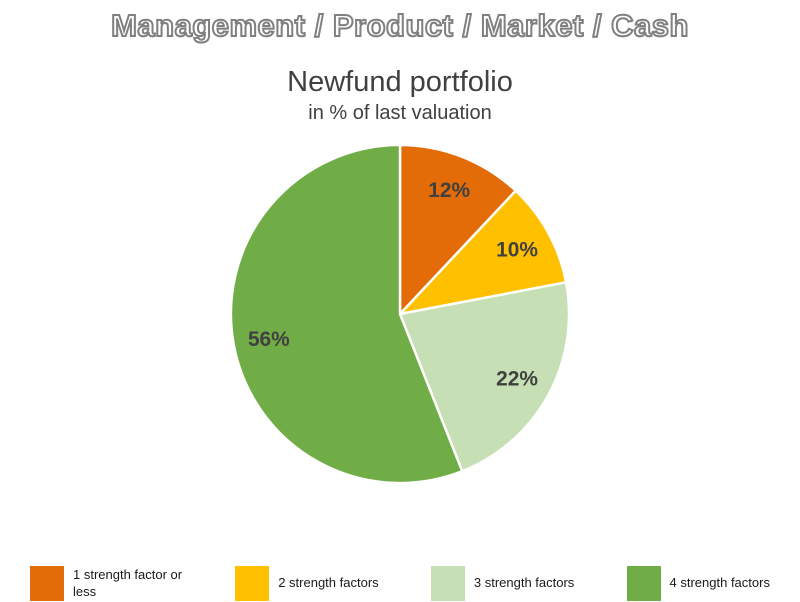 The image size is (800, 602). Describe the element at coordinates (400, 113) in the screenshot. I see `chart-subtitle: in % of last valuation` at that location.